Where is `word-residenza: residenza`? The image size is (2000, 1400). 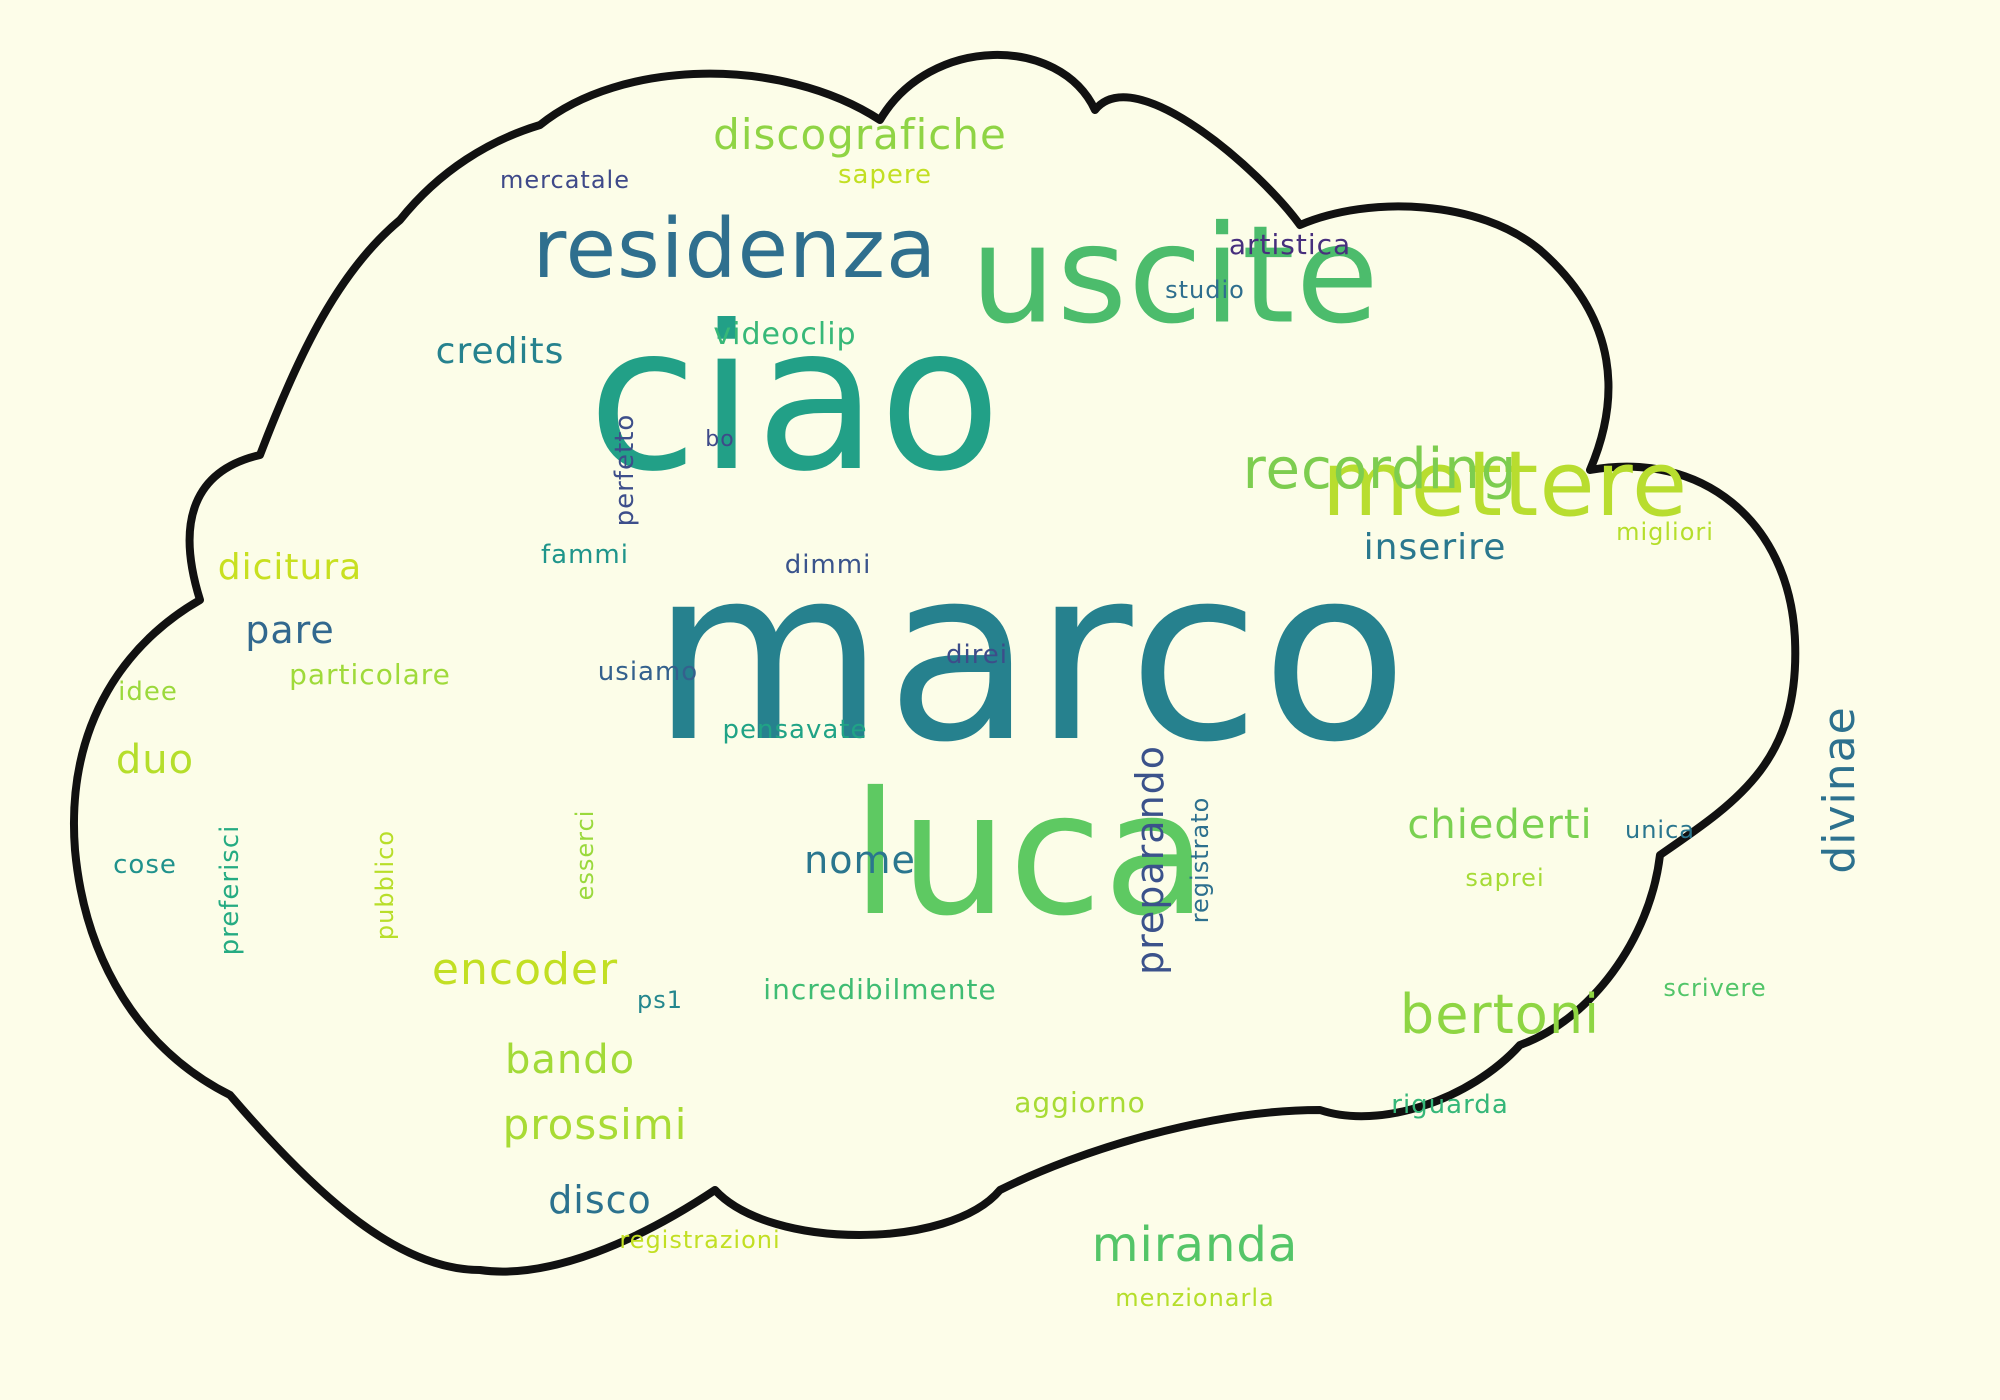
word-residenza: residenza is located at coordinates (735, 249).